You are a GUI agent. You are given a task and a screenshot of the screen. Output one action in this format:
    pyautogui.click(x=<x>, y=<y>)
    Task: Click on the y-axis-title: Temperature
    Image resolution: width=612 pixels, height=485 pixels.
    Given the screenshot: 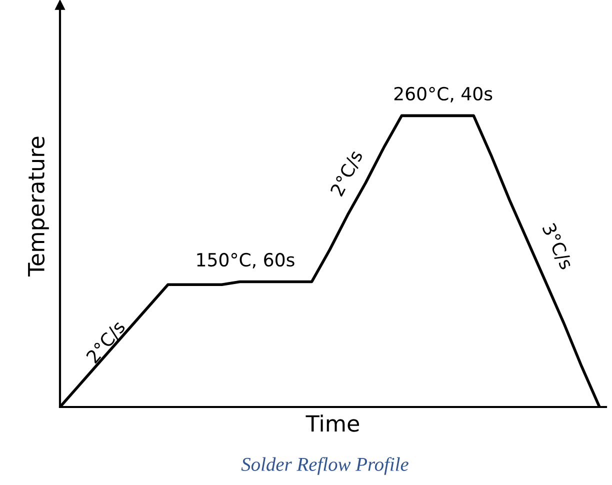 What is the action you would take?
    pyautogui.click(x=38, y=206)
    